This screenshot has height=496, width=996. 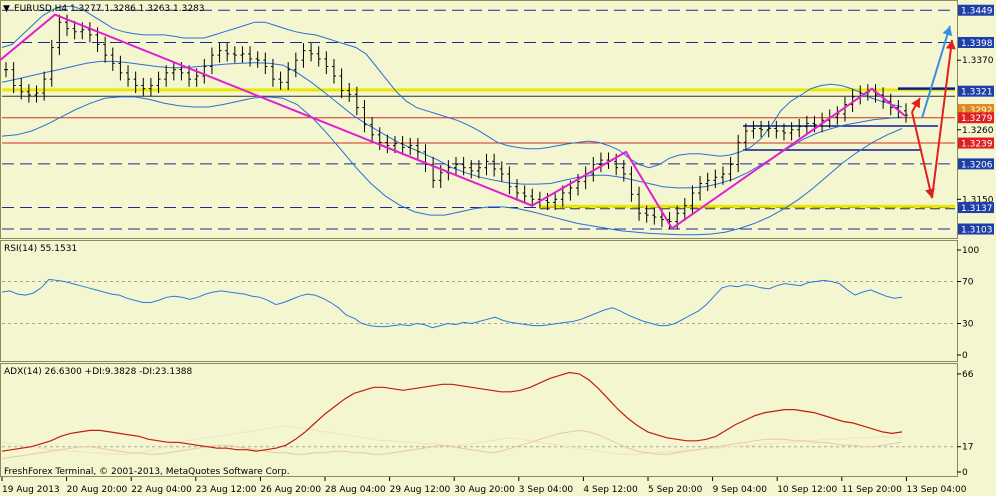 I want to click on x-tick-label: 4 Sep 12:00, so click(x=610, y=490).